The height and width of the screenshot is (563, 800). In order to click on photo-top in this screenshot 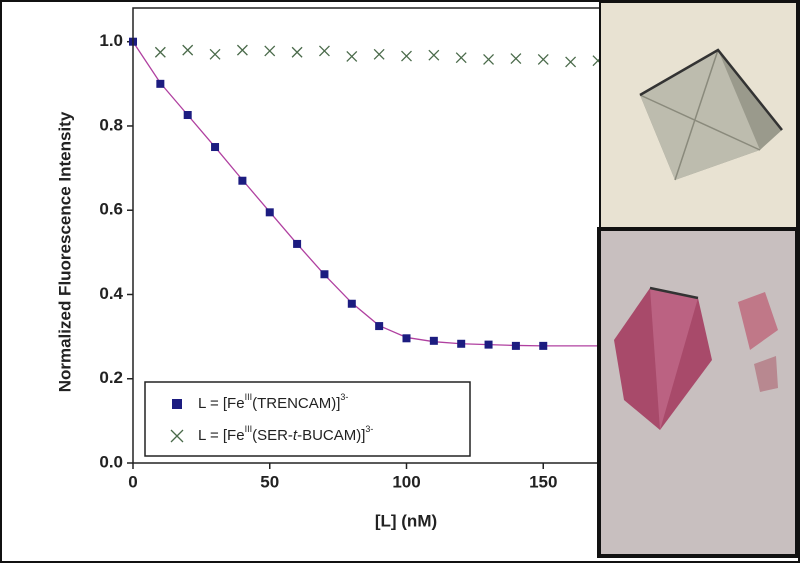, I will do `click(698, 115)`.